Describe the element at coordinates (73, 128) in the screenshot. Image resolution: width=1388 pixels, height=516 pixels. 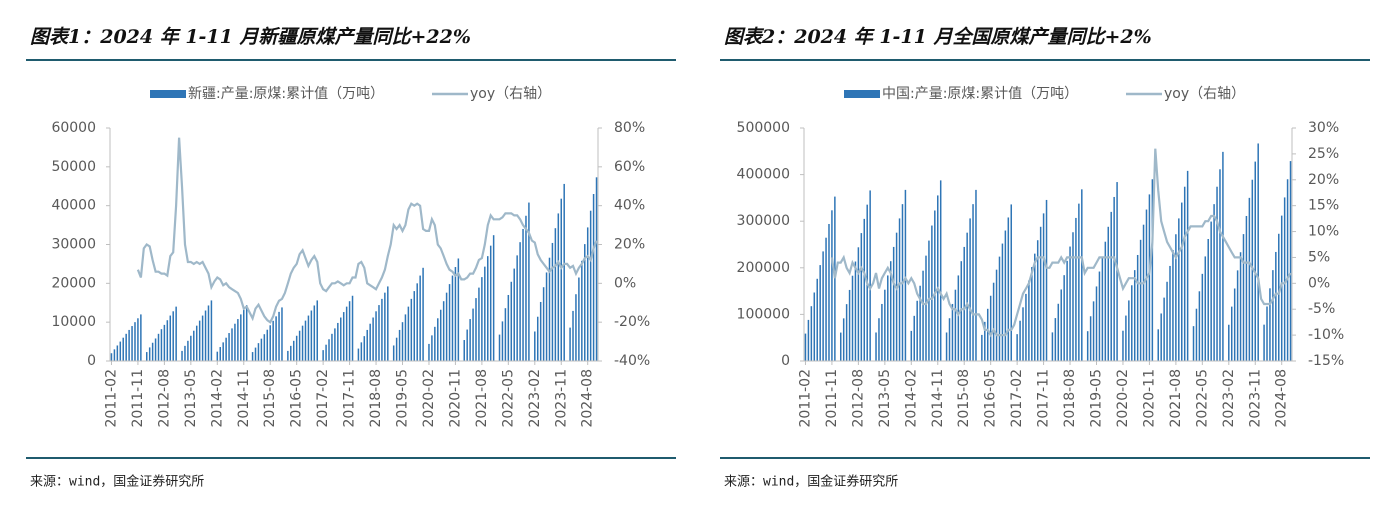
I see `y-tick-label: 60000` at that location.